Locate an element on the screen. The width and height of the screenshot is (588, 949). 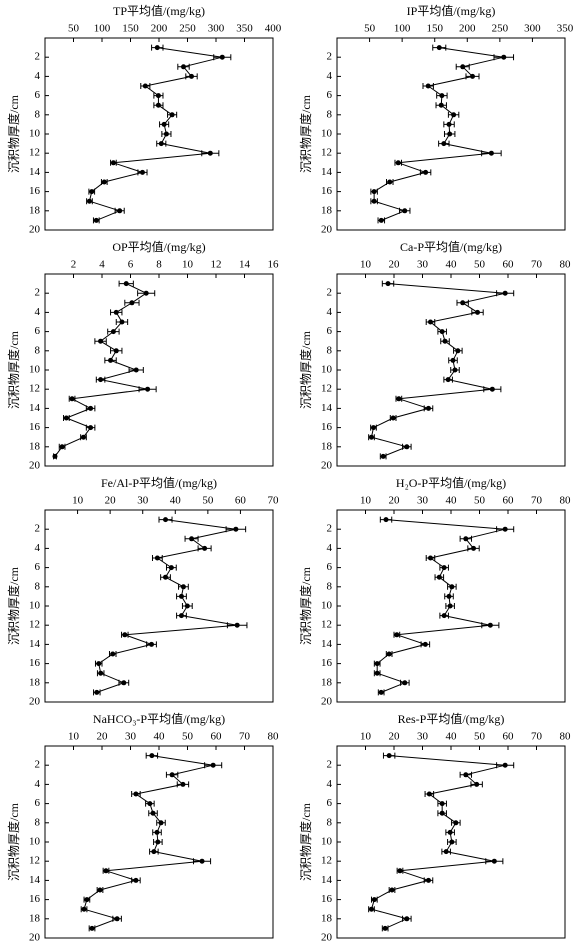
x-tick-label: 80 is located at coordinates (566, 501).